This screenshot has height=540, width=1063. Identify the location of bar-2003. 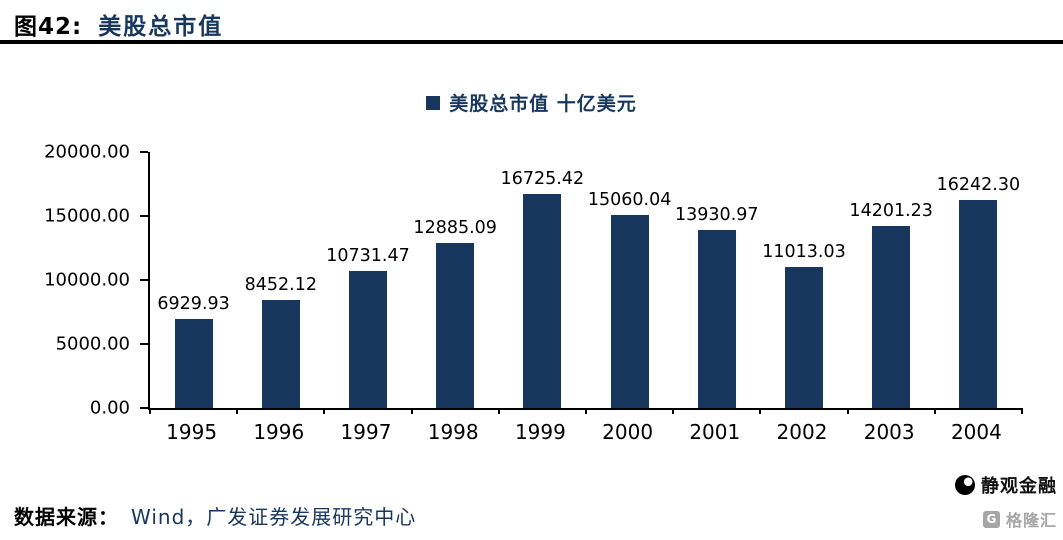
(891, 317).